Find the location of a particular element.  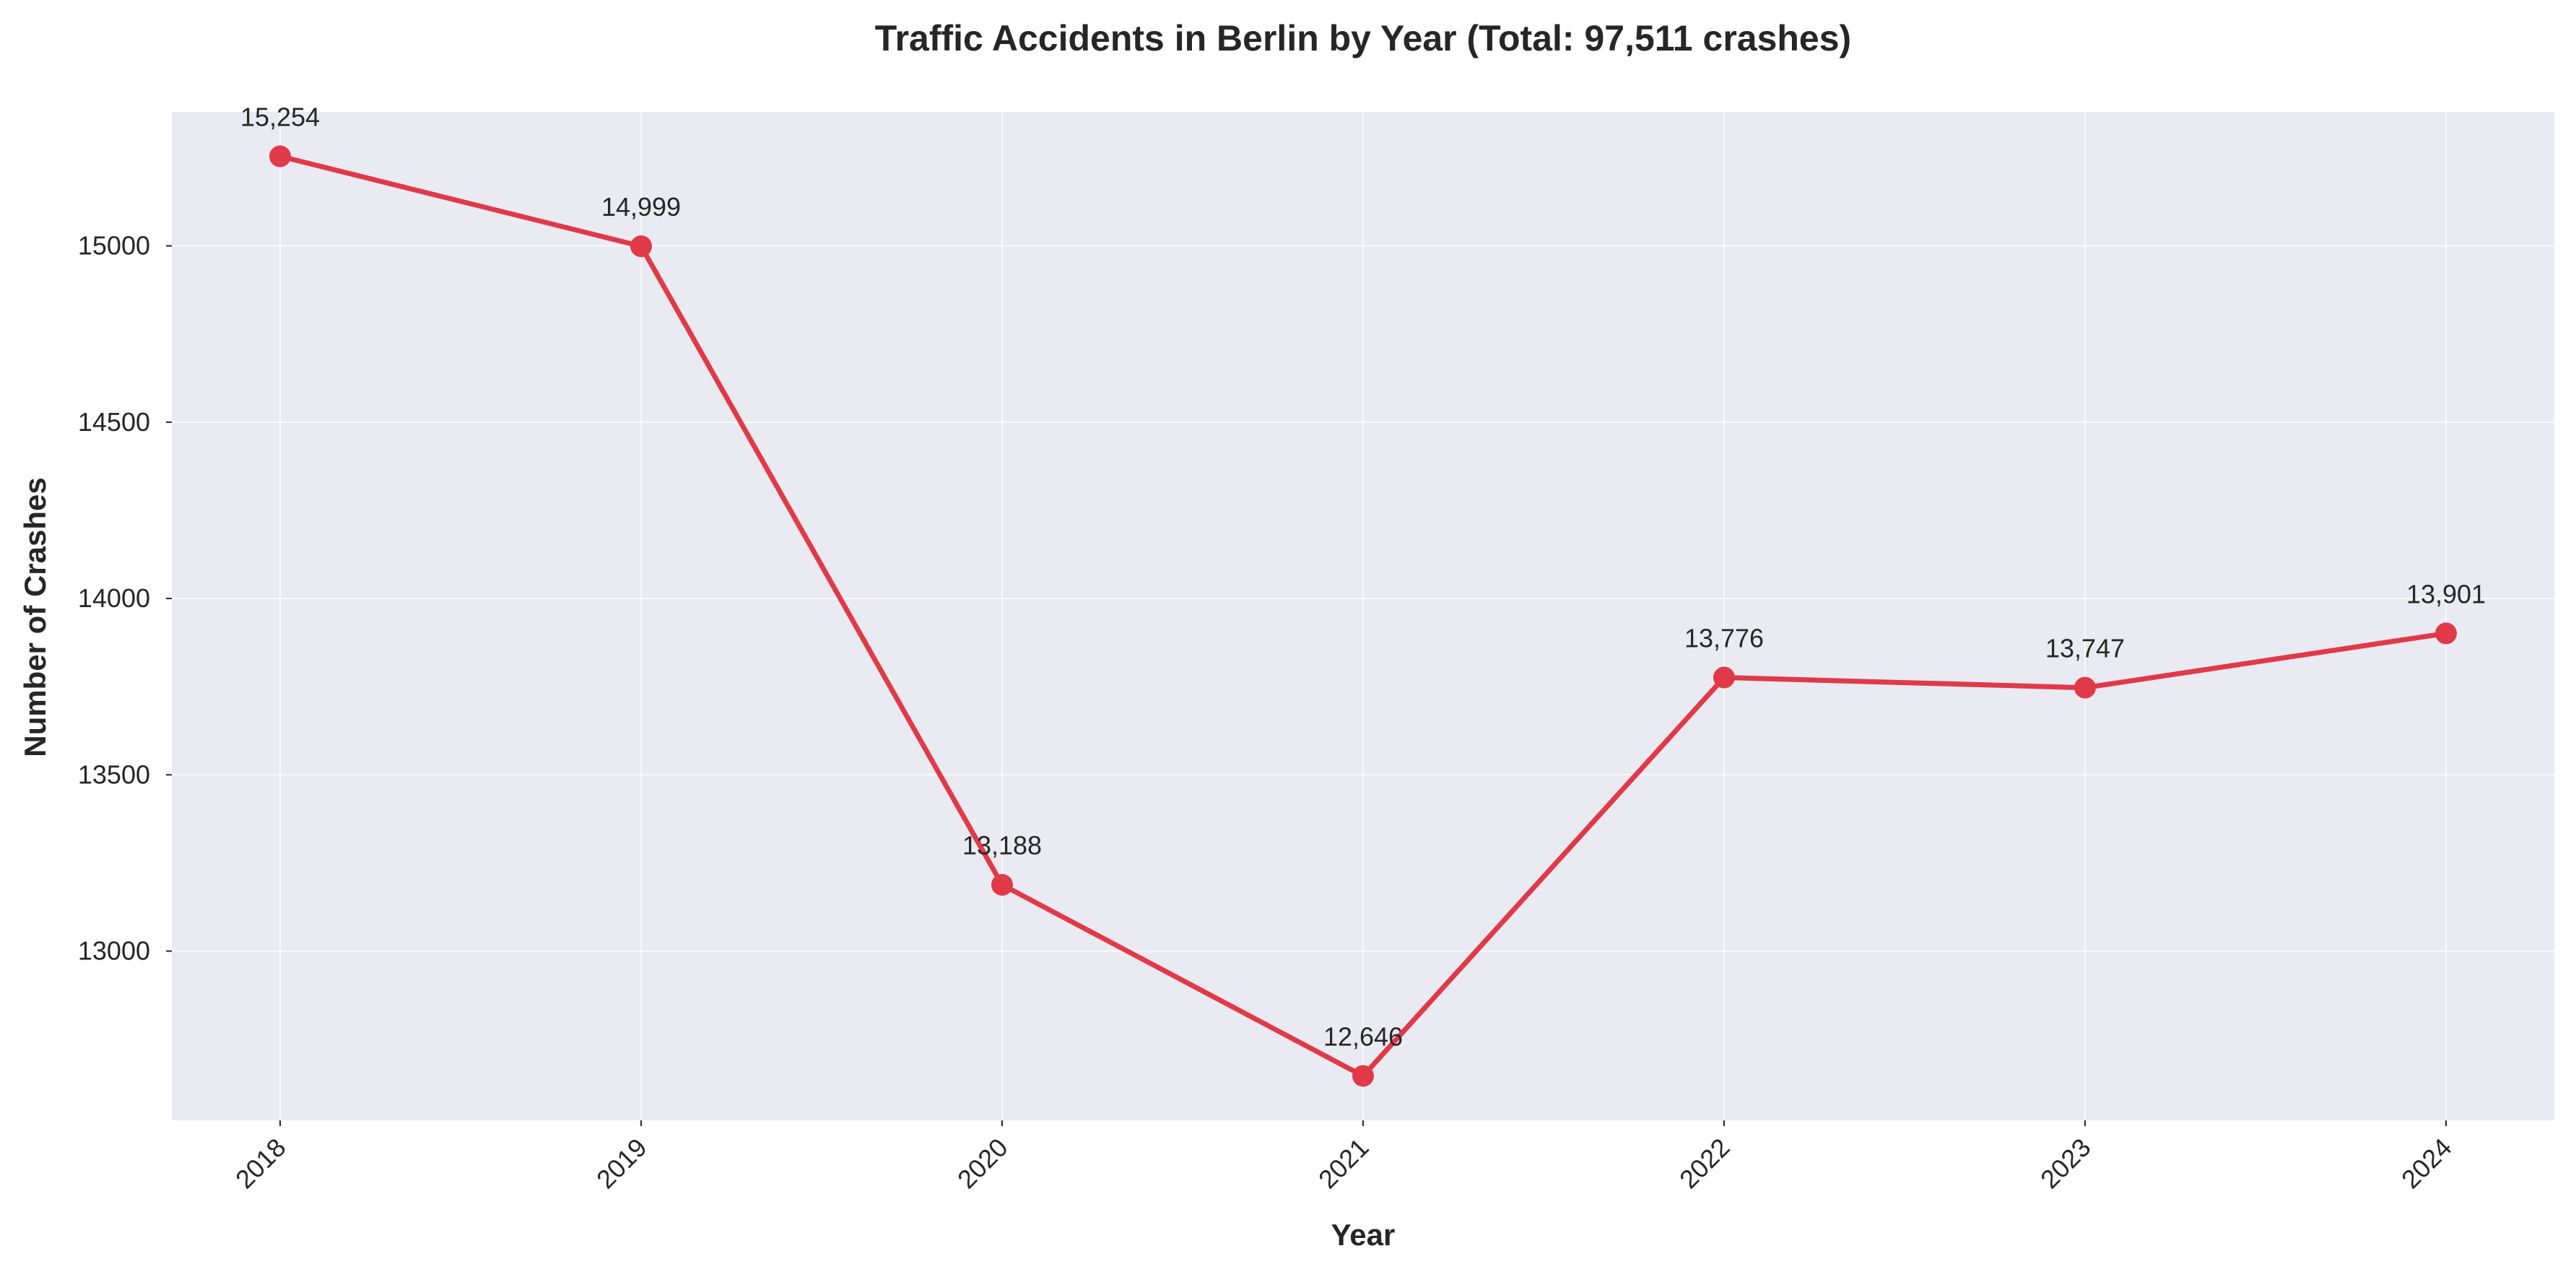

data-label: 14,999 is located at coordinates (641, 207).